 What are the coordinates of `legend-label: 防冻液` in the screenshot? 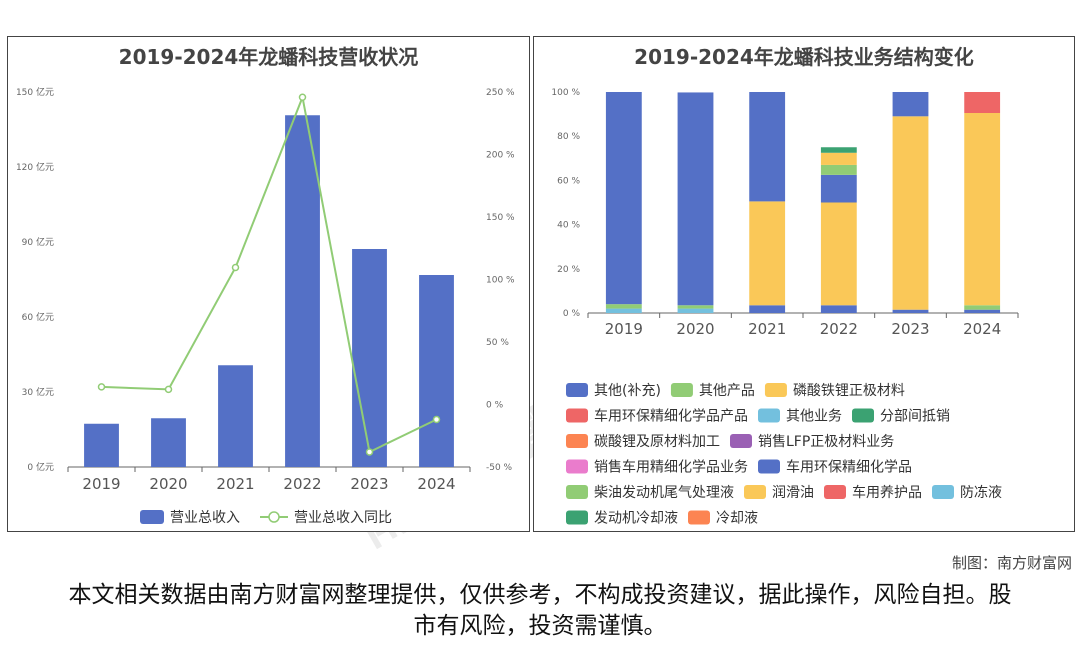 It's located at (981, 492).